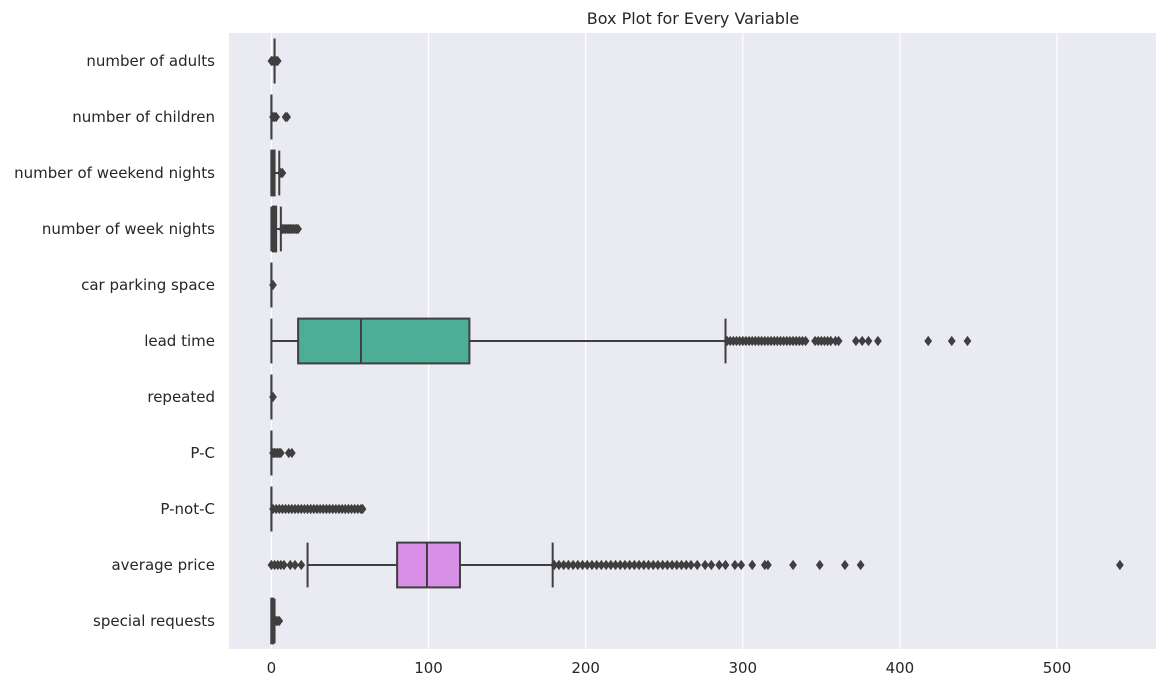 The height and width of the screenshot is (686, 1168). I want to click on iqr-box-average-price, so click(428, 565).